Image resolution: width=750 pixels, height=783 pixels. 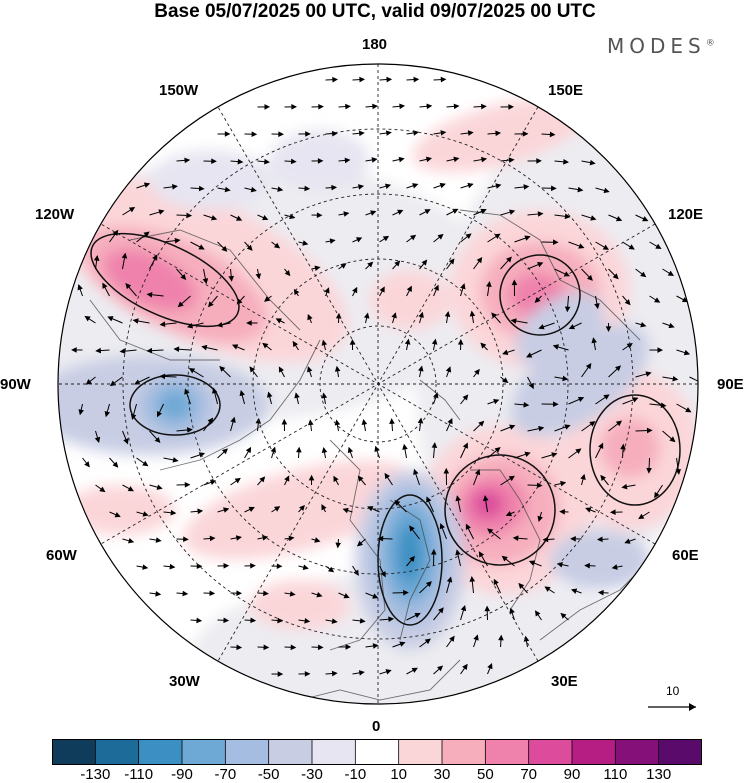 What do you see at coordinates (686, 214) in the screenshot?
I see `longitude-label-120e: 120E` at bounding box center [686, 214].